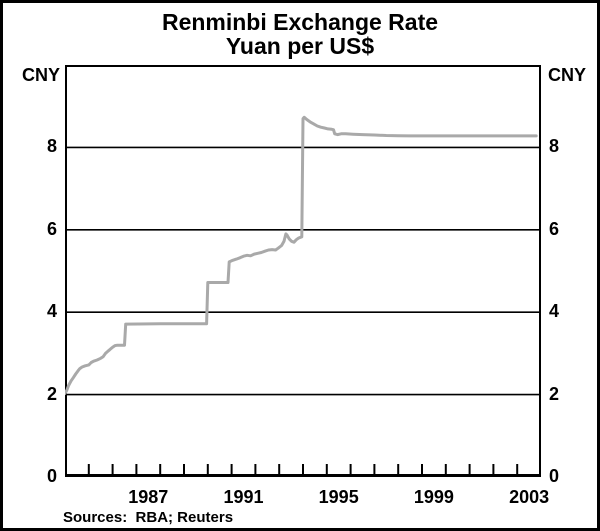  I want to click on y-axis-tick-label-right: 0, so click(554, 476).